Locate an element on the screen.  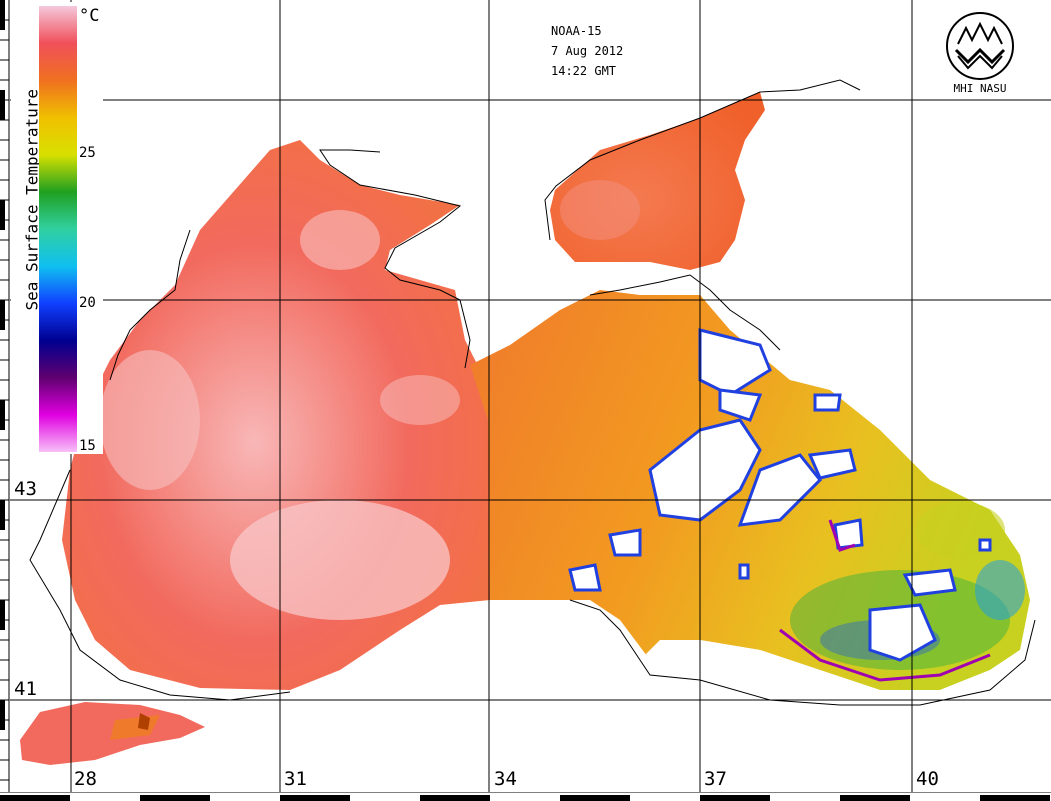
lon-label-28: 28 is located at coordinates (85, 779).